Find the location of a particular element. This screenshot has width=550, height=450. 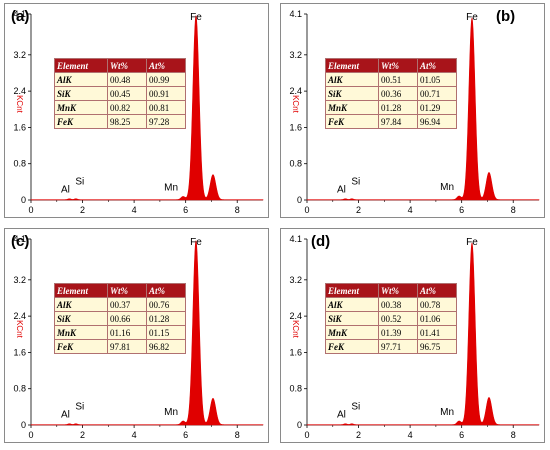

wt-cell: 00.37 is located at coordinates (127, 304).